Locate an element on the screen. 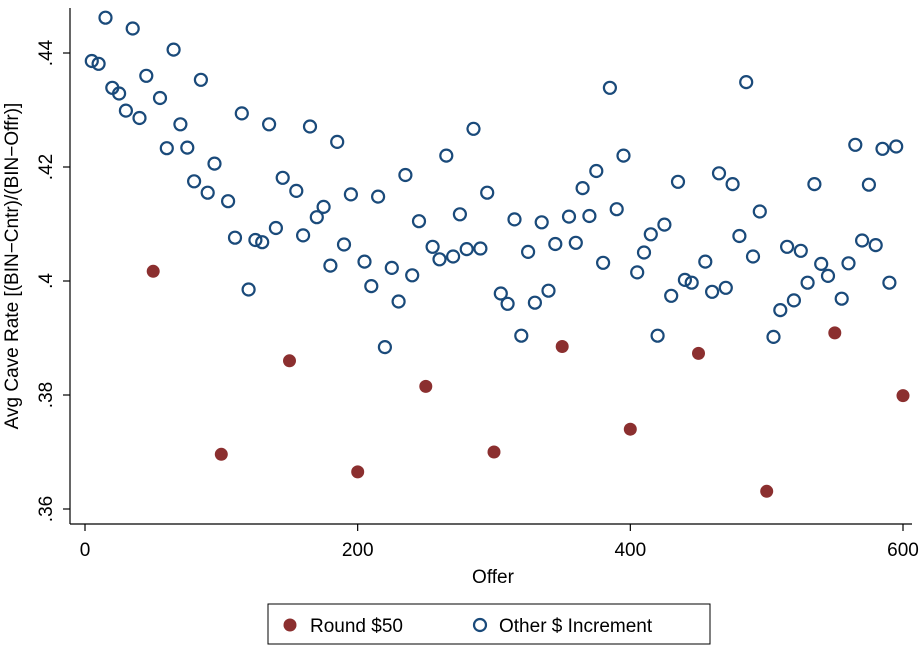  legend-marker-other-increment is located at coordinates (480, 625).